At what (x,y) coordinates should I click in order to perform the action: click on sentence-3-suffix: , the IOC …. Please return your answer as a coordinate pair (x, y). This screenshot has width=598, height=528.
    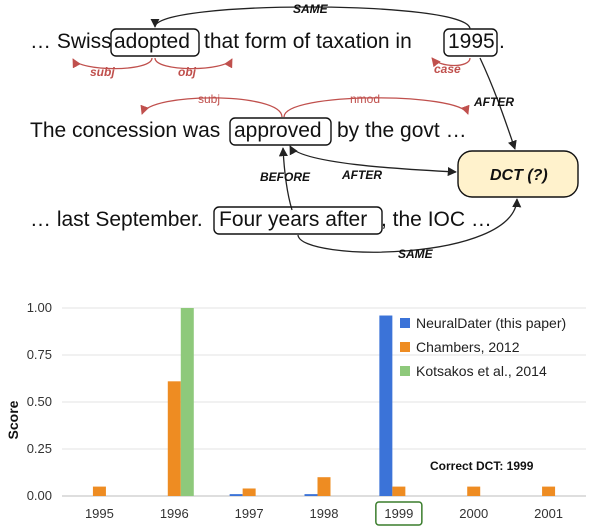
    Looking at the image, I should click on (436, 219).